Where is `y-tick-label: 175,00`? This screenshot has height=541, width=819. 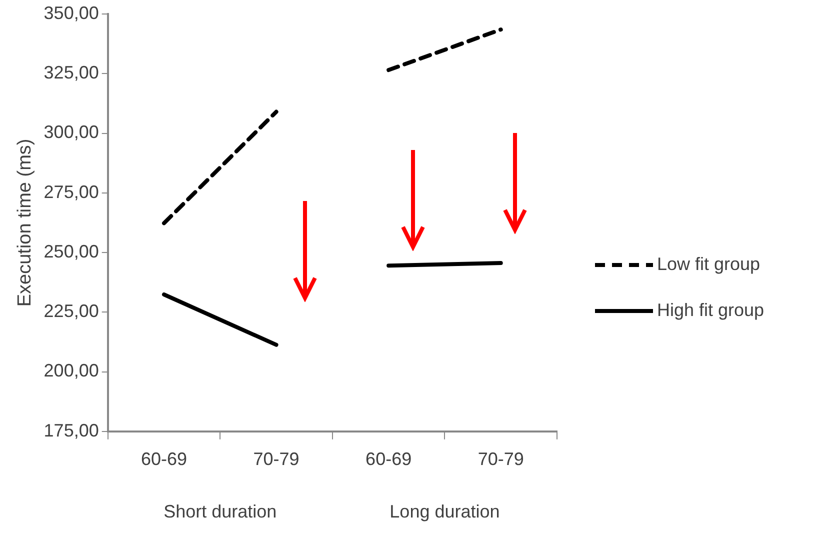 y-tick-label: 175,00 is located at coordinates (71, 430).